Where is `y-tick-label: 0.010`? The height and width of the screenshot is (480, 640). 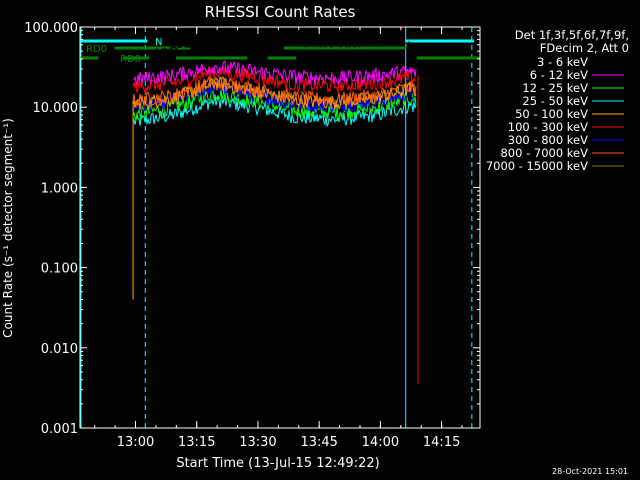
y-tick-label: 0.010 is located at coordinates (59, 349).